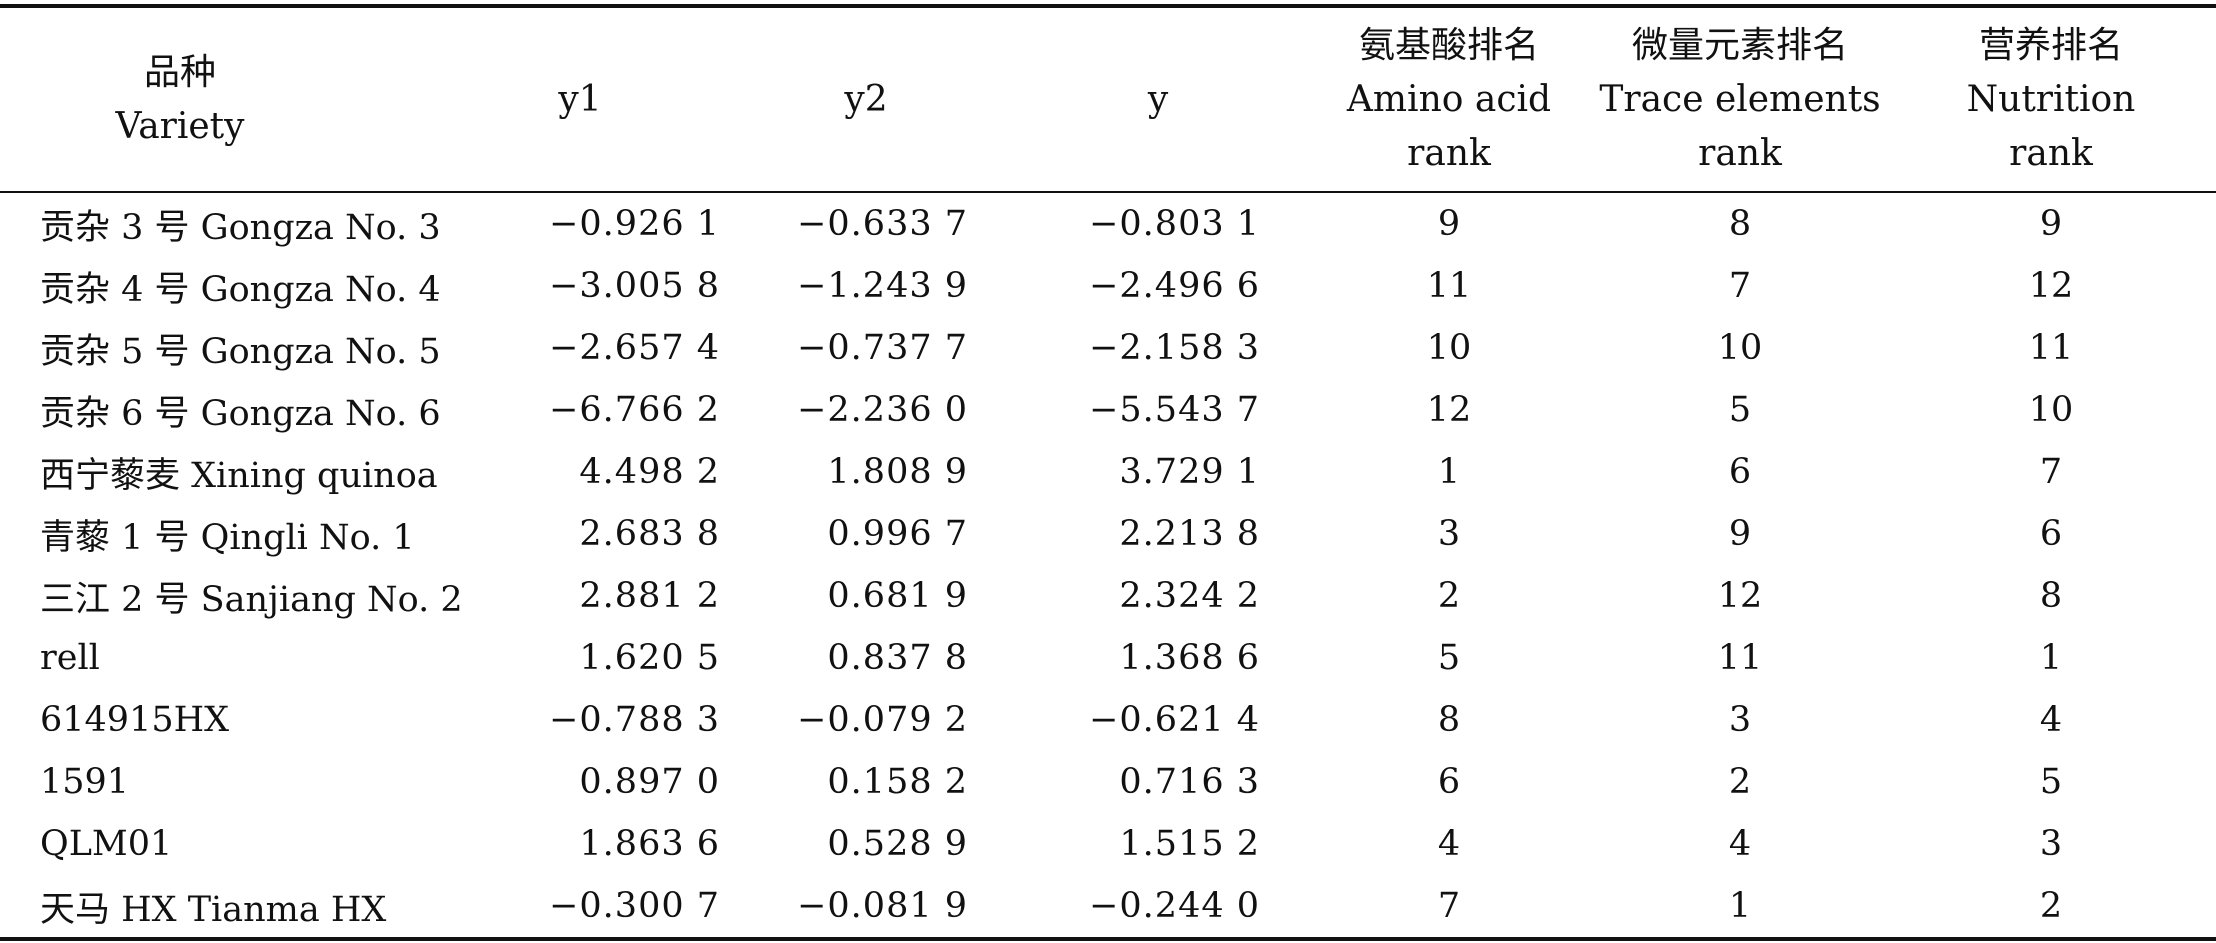 This screenshot has width=2216, height=943. What do you see at coordinates (882, 348) in the screenshot?
I see `cell-y2-value: −0.737 7` at bounding box center [882, 348].